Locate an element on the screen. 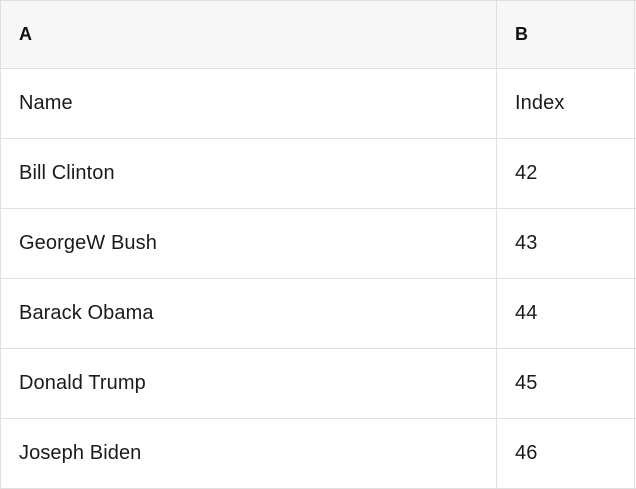 The height and width of the screenshot is (489, 636). table-row: GeorgeW Bush 43 is located at coordinates (318, 244).